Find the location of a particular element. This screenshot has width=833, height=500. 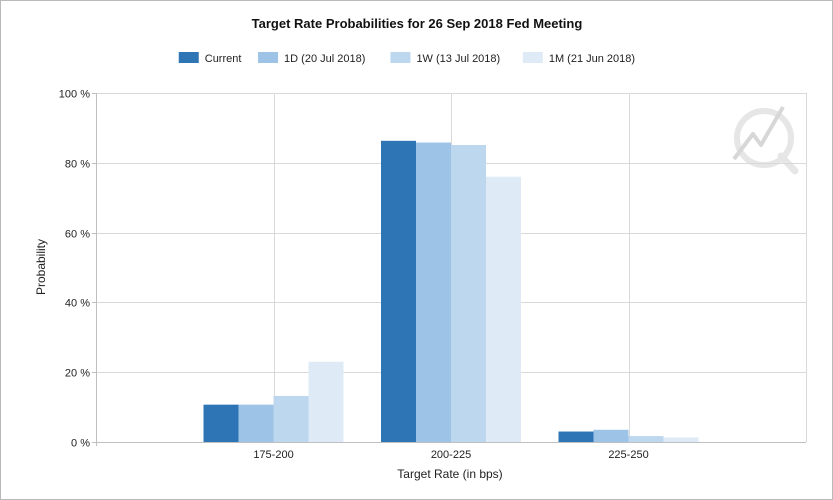

watermark-logo is located at coordinates (765, 140).